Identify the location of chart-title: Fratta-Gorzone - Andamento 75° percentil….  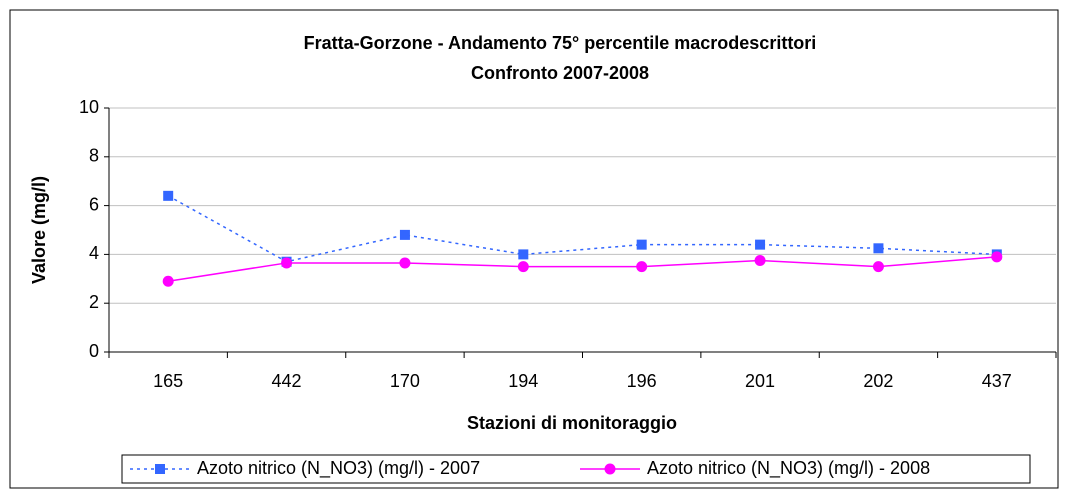
(560, 43).